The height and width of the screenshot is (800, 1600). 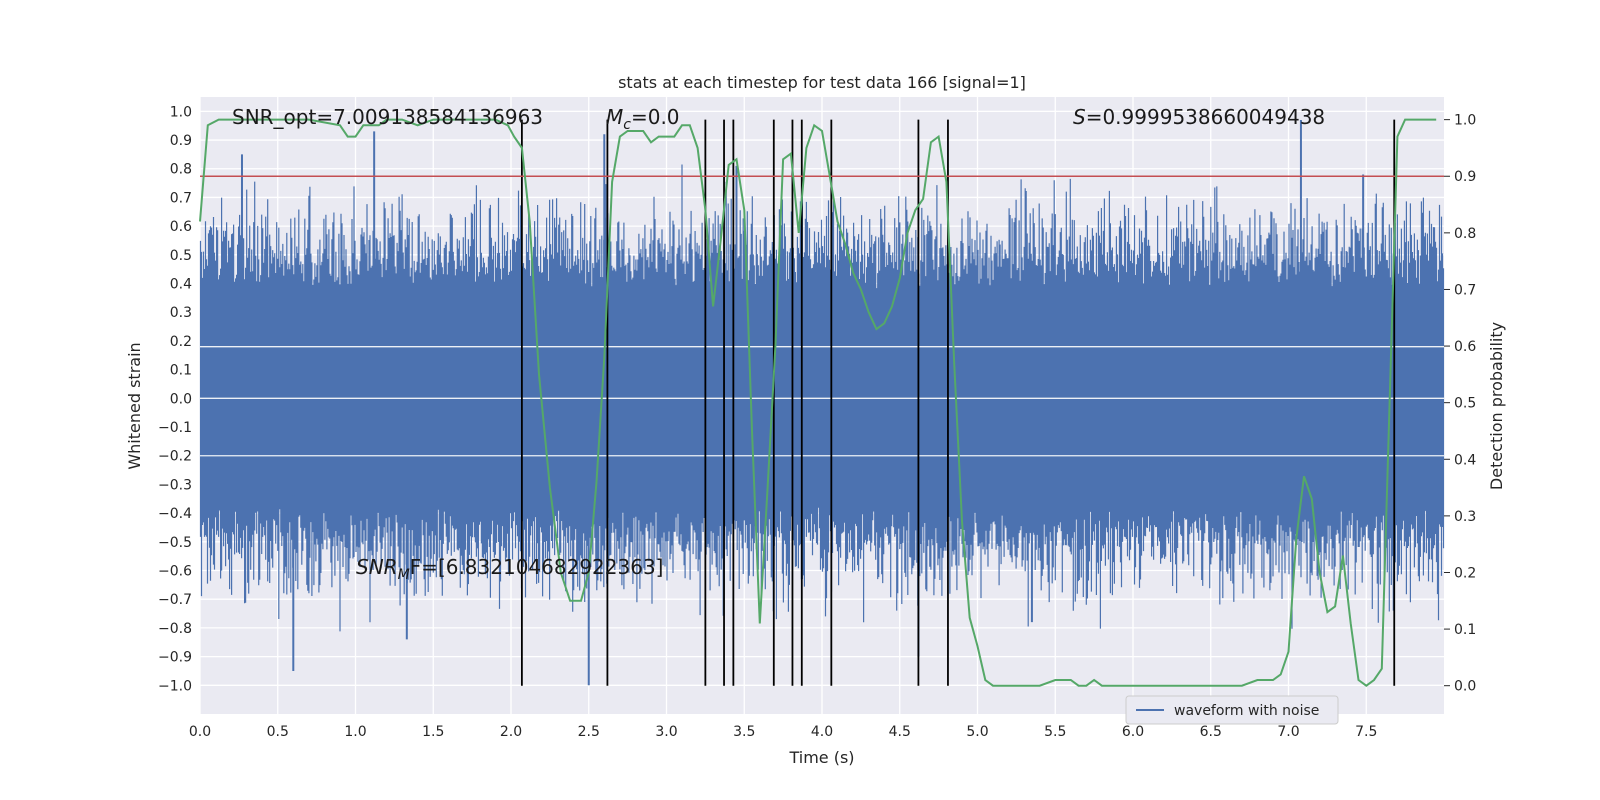 What do you see at coordinates (1366, 732) in the screenshot?
I see `x-tick-label: 7.5` at bounding box center [1366, 732].